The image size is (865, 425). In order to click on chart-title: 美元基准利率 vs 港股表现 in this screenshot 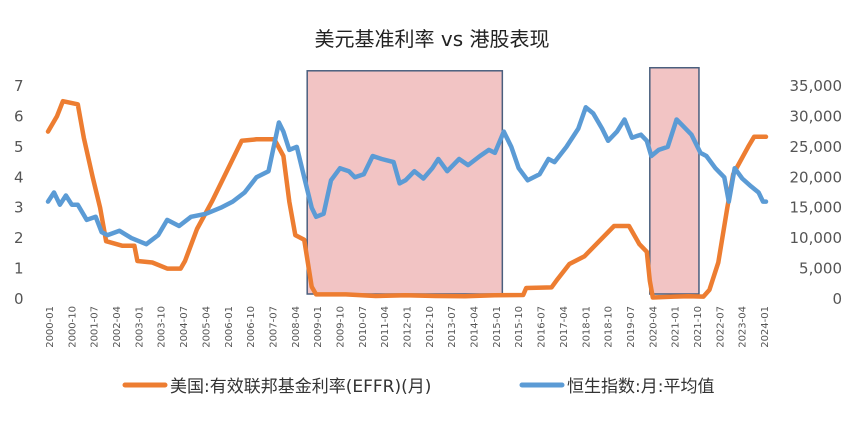, I will do `click(432, 39)`.